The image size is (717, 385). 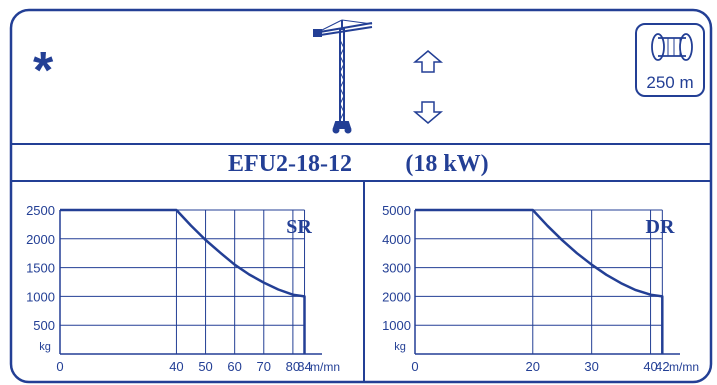 I want to click on y-tick-label: 500, so click(x=44, y=325).